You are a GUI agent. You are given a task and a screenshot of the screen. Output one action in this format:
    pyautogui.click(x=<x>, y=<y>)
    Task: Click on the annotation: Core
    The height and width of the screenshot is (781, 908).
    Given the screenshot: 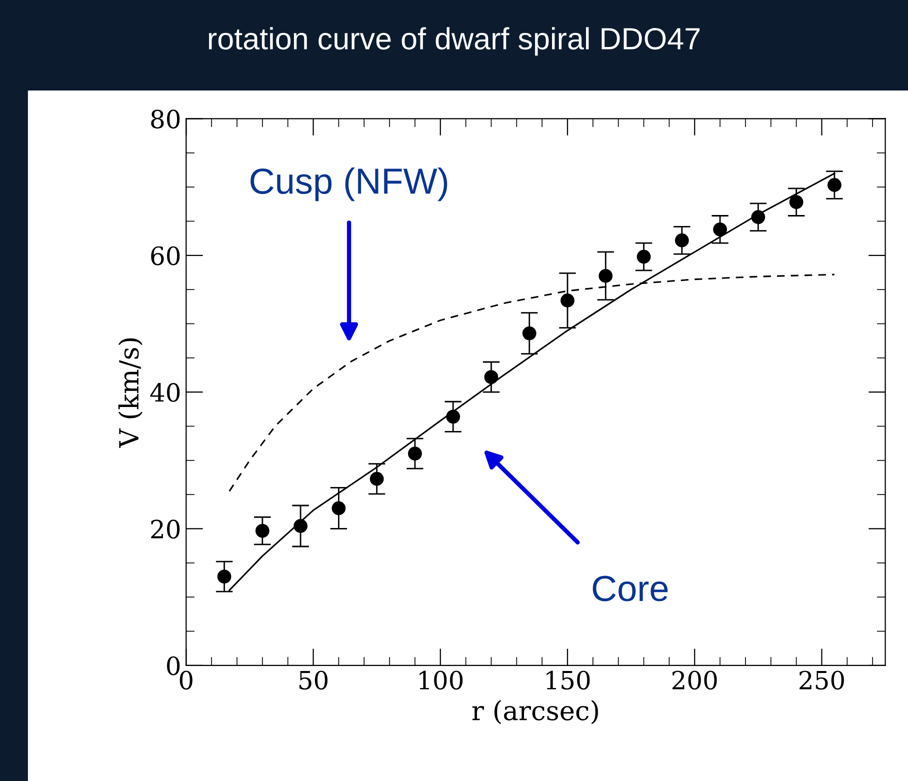 What is the action you would take?
    pyautogui.click(x=630, y=589)
    